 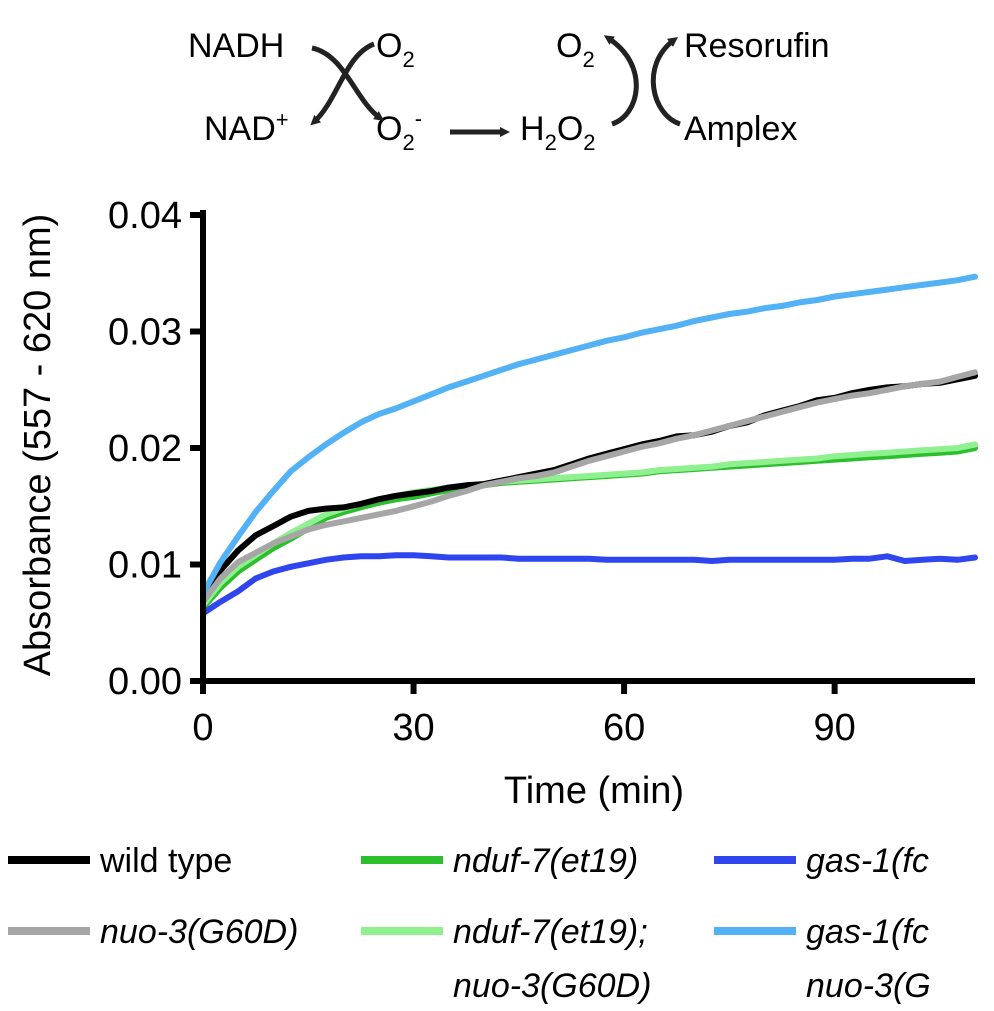 What do you see at coordinates (165, 861) in the screenshot?
I see `legend-label: wild type` at bounding box center [165, 861].